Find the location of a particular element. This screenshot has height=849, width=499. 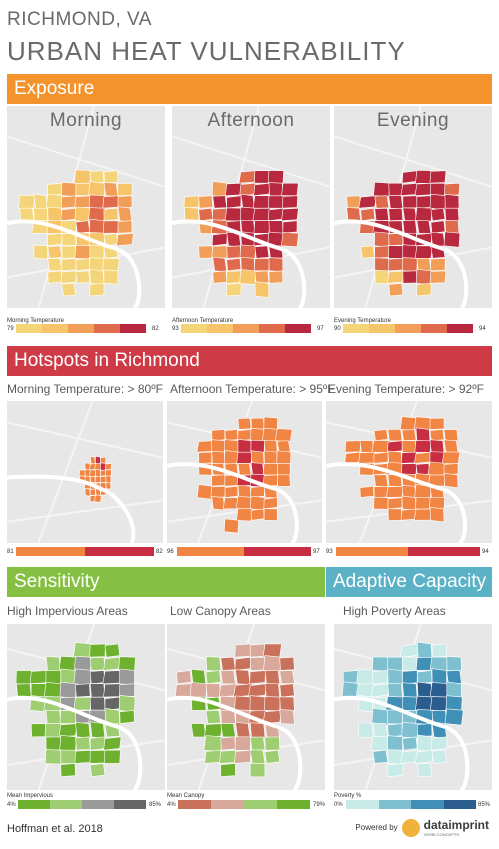

map-impervious is located at coordinates (86, 707).